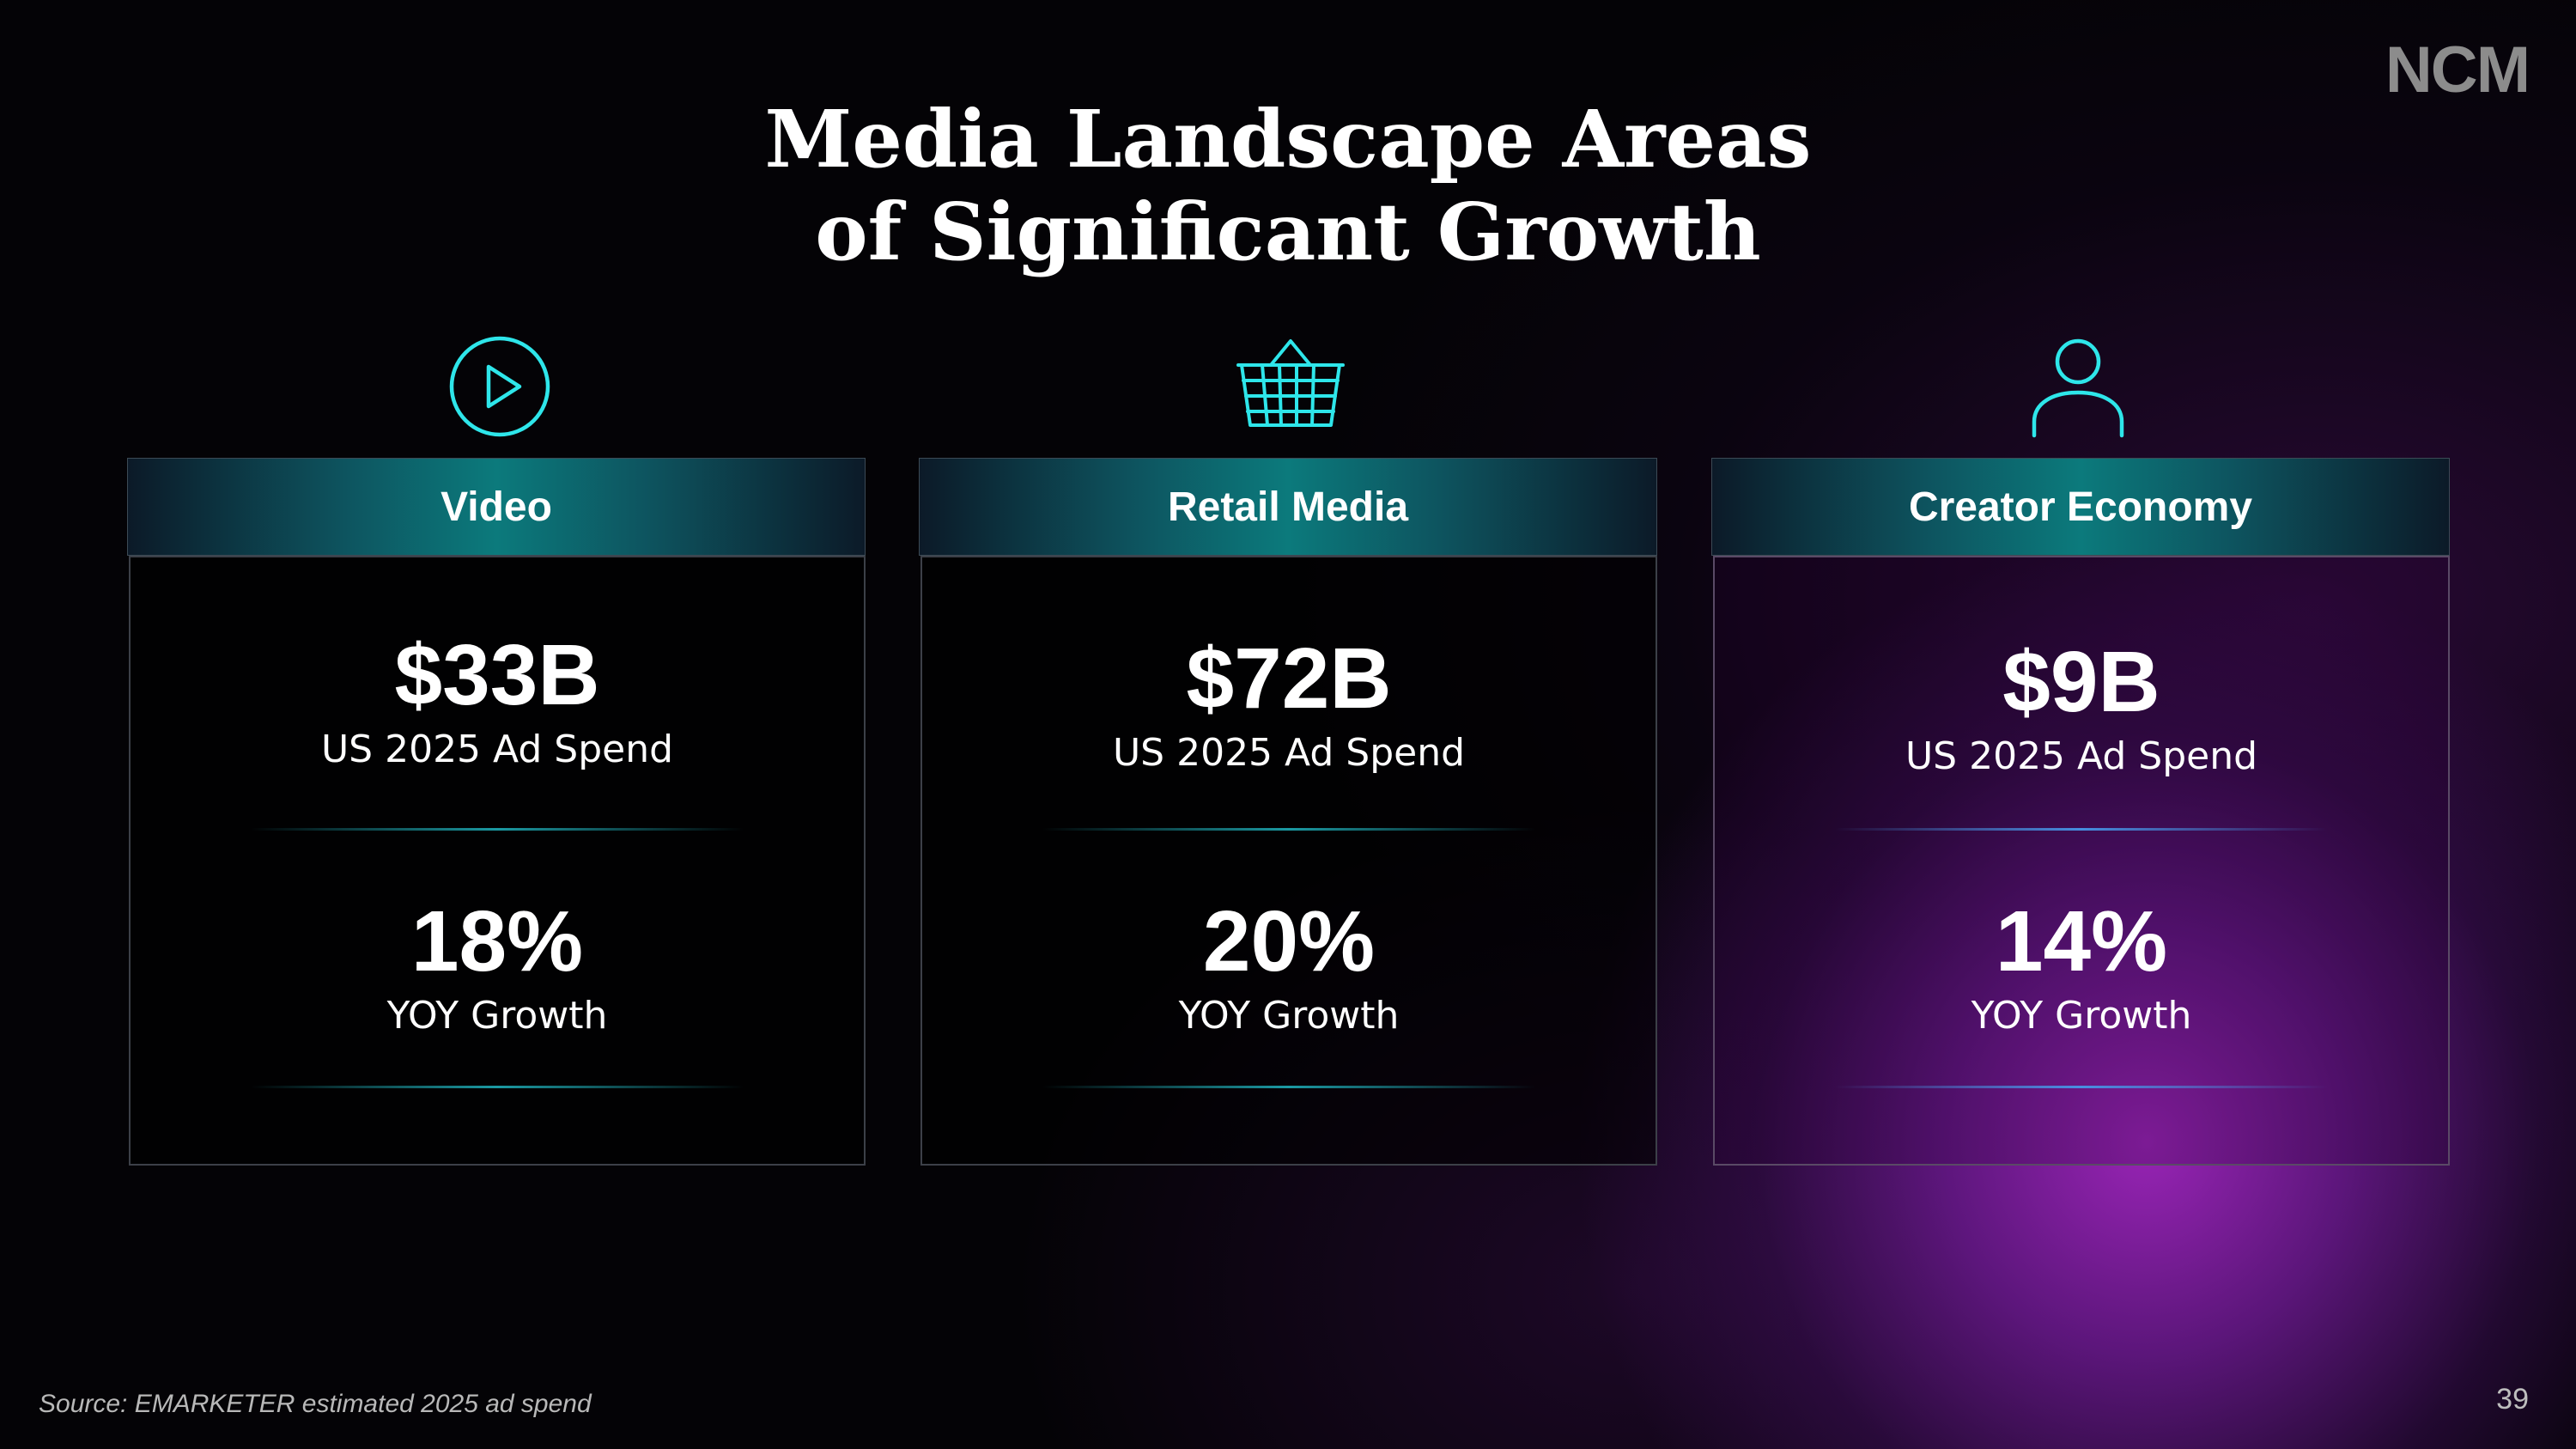 Image resolution: width=2576 pixels, height=1449 pixels. Describe the element at coordinates (497, 675) in the screenshot. I see `ad-spend-value: $33B` at that location.